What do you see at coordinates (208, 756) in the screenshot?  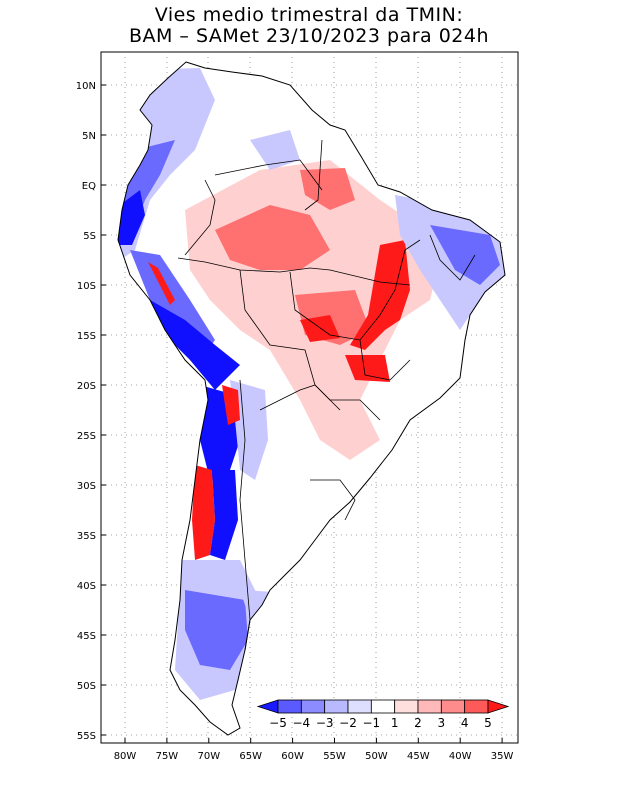 I see `x-tick-label: 70W` at bounding box center [208, 756].